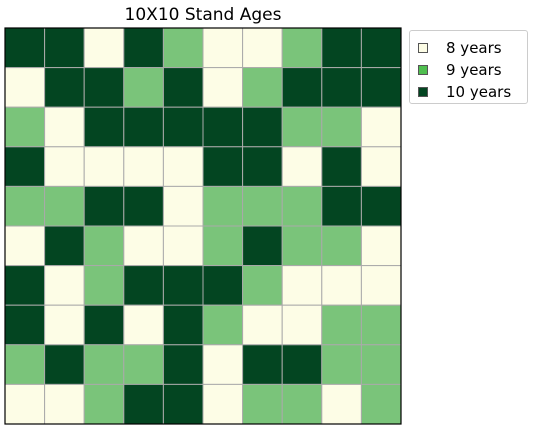 The width and height of the screenshot is (536, 428). What do you see at coordinates (479, 92) in the screenshot?
I see `legend-label-10: 10 years` at bounding box center [479, 92].